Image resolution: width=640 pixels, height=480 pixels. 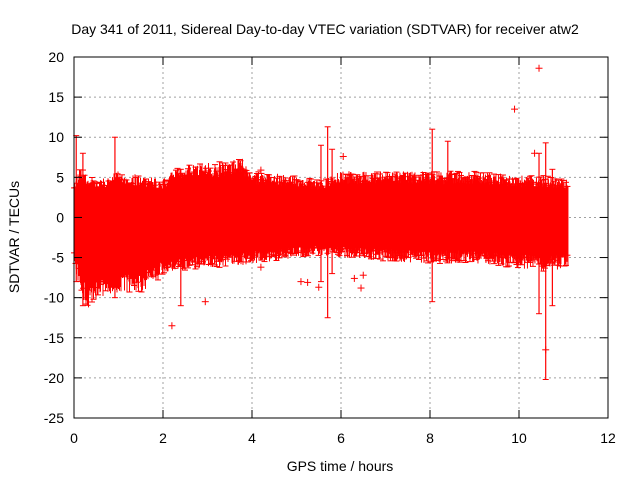 What do you see at coordinates (163, 438) in the screenshot?
I see `x-tick-label: 2` at bounding box center [163, 438].